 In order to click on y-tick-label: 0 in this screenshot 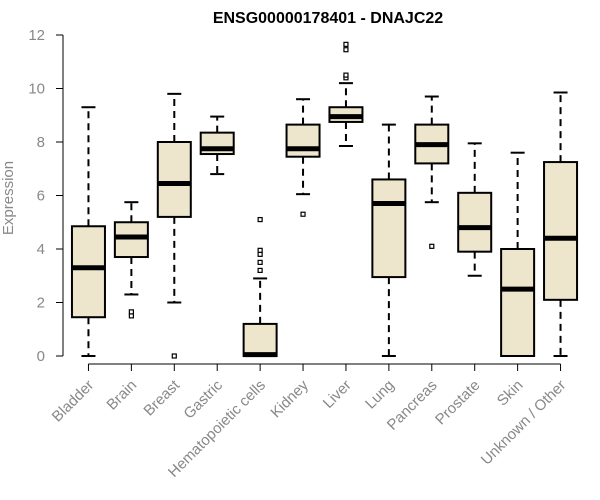, I will do `click(41, 356)`.